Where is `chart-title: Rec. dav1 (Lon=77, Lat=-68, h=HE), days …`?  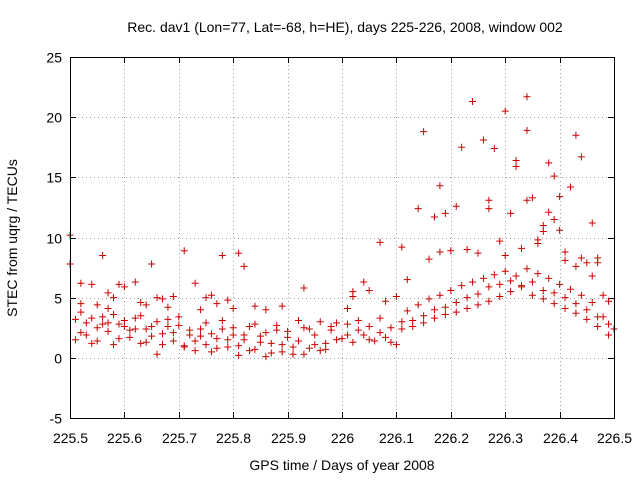
chart-title: Rec. dav1 (Lon=77, Lat=-68, h=HE), days … is located at coordinates (345, 27).